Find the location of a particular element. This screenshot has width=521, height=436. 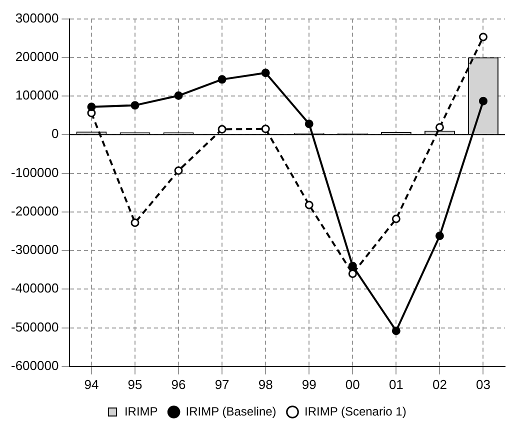

x-tick-label: 02 is located at coordinates (439, 384).